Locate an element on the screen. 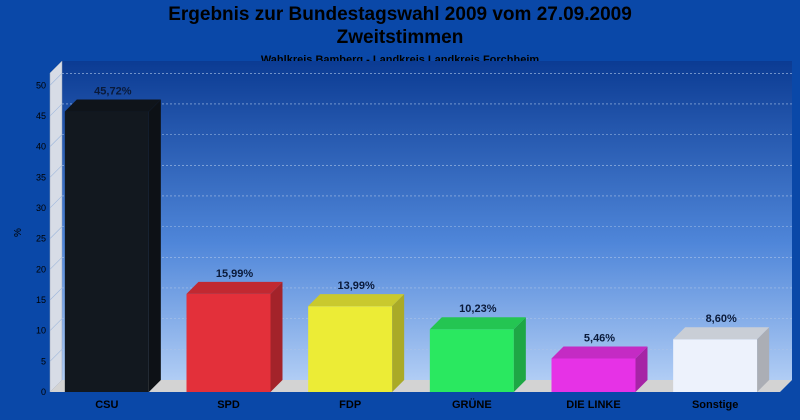  y-tick-label: 20 is located at coordinates (41, 269).